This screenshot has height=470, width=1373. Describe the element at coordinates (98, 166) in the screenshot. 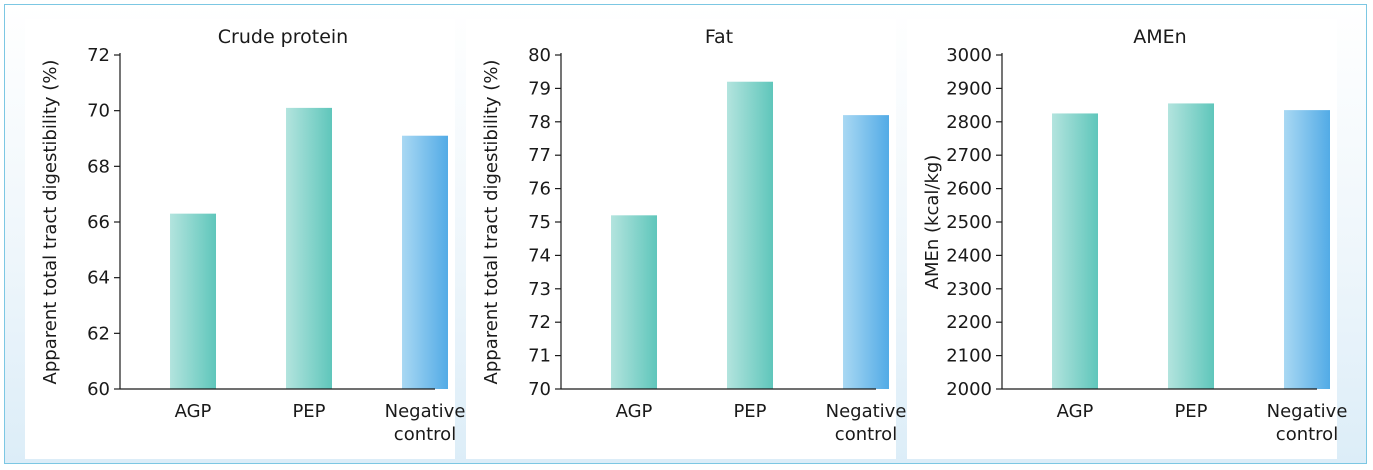

I see `y-tick-label: 68` at that location.